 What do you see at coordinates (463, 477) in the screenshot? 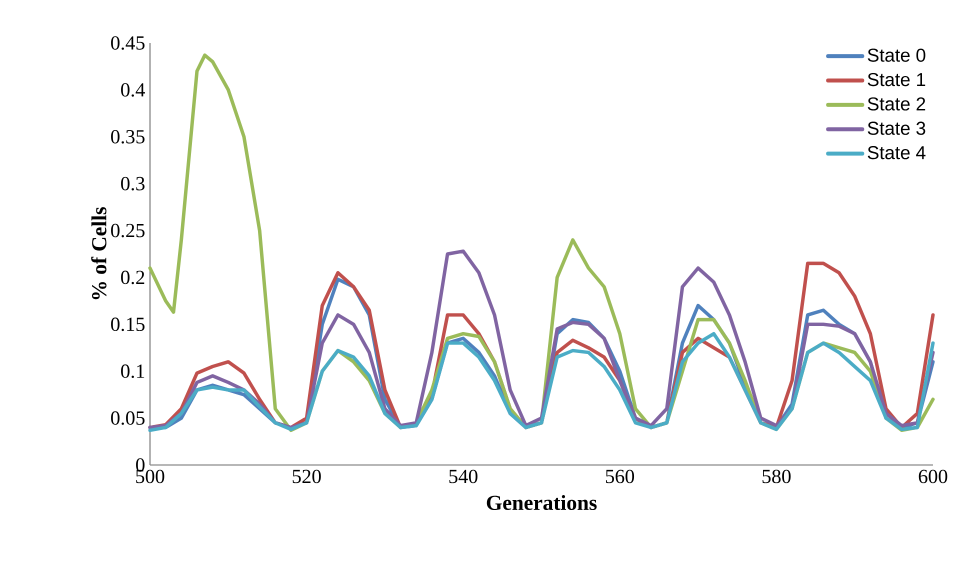
I see `x-tick-label: 540` at bounding box center [463, 477].